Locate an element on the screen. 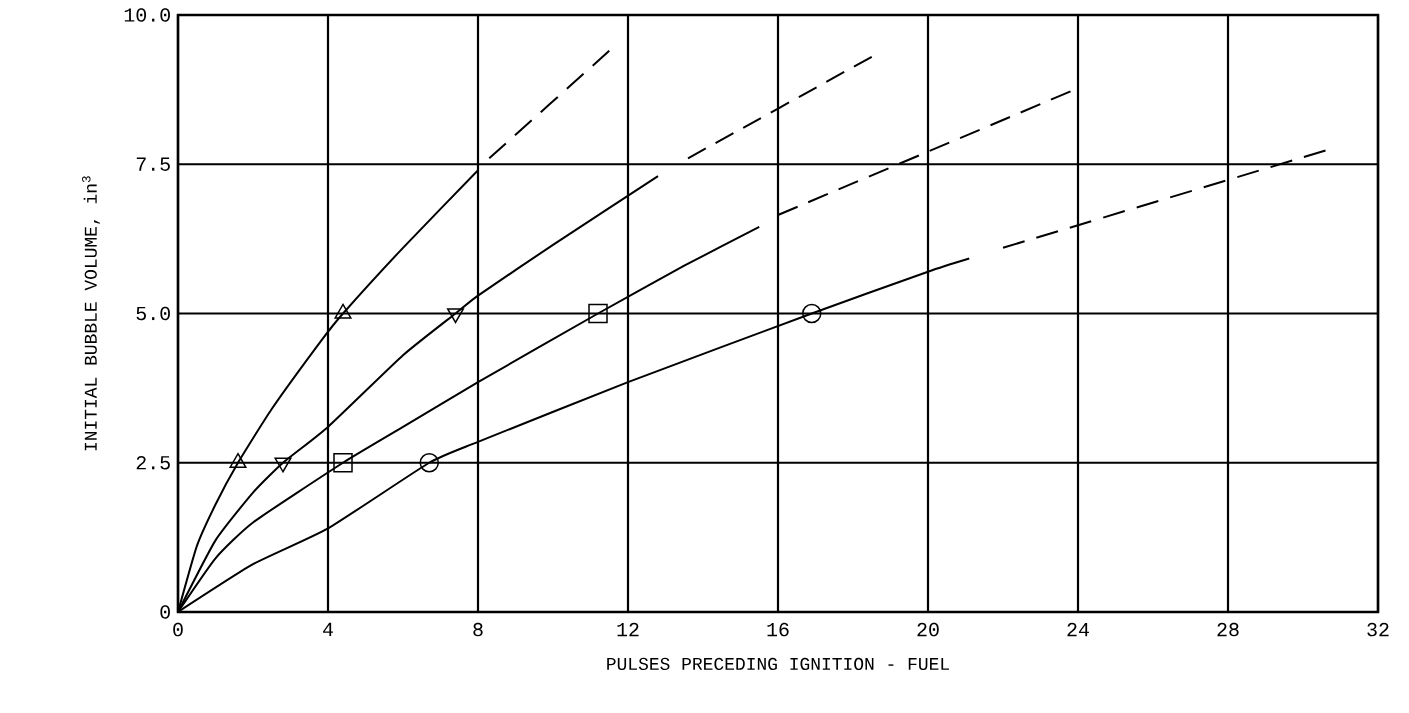 The image size is (1409, 713). x-tick-label: 4 is located at coordinates (328, 629).